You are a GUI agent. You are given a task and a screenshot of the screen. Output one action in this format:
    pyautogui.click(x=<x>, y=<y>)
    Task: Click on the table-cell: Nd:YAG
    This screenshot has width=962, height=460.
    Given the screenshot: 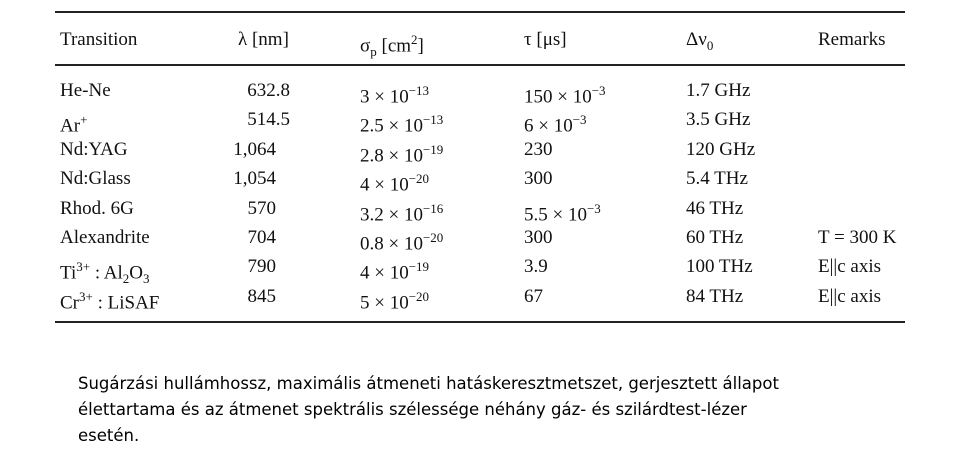 What is the action you would take?
    pyautogui.click(x=94, y=149)
    